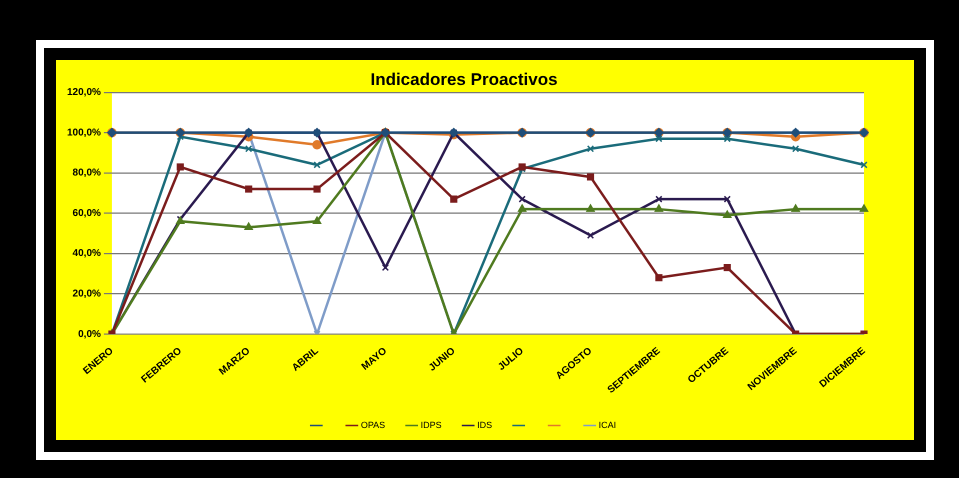  Describe the element at coordinates (484, 425) in the screenshot. I see `legend-label: IDS` at that location.